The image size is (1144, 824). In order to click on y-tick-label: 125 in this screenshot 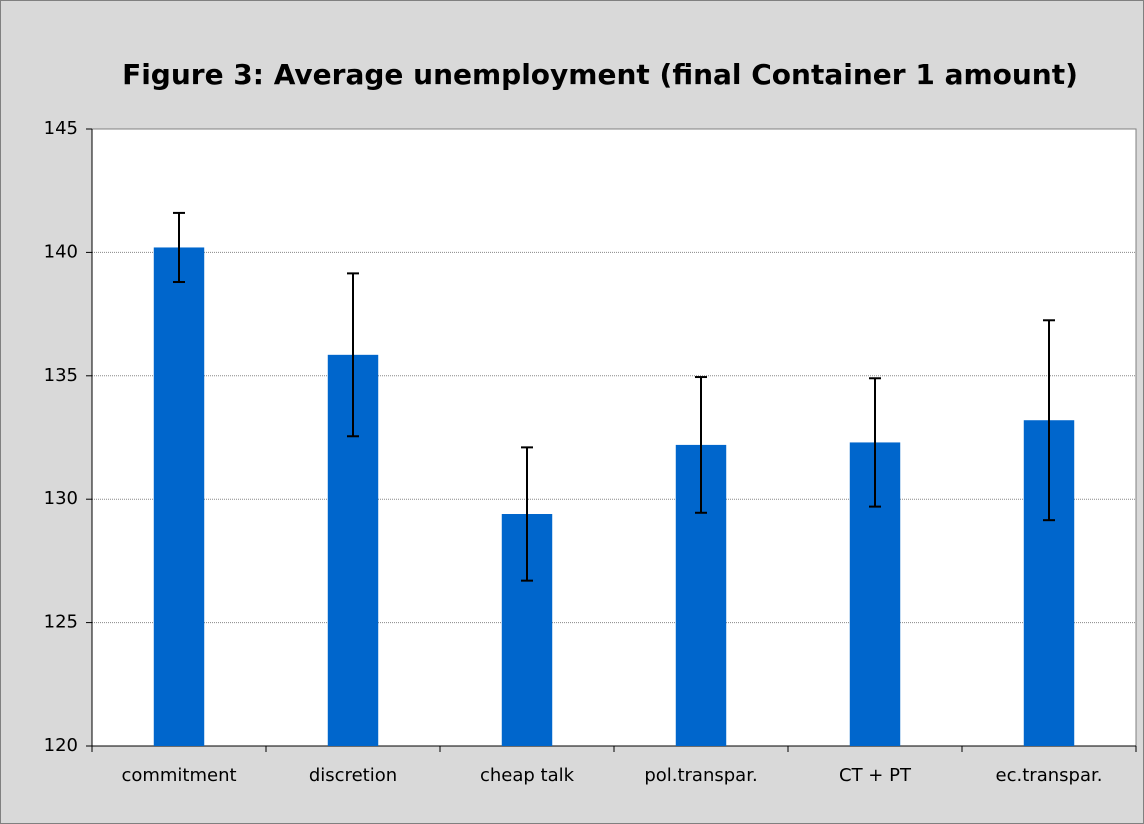, I will do `click(61, 622)`.